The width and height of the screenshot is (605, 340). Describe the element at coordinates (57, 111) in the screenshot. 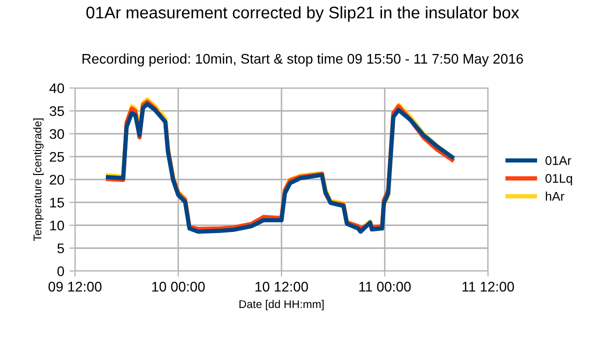

I see `y-tick-label: 35` at that location.